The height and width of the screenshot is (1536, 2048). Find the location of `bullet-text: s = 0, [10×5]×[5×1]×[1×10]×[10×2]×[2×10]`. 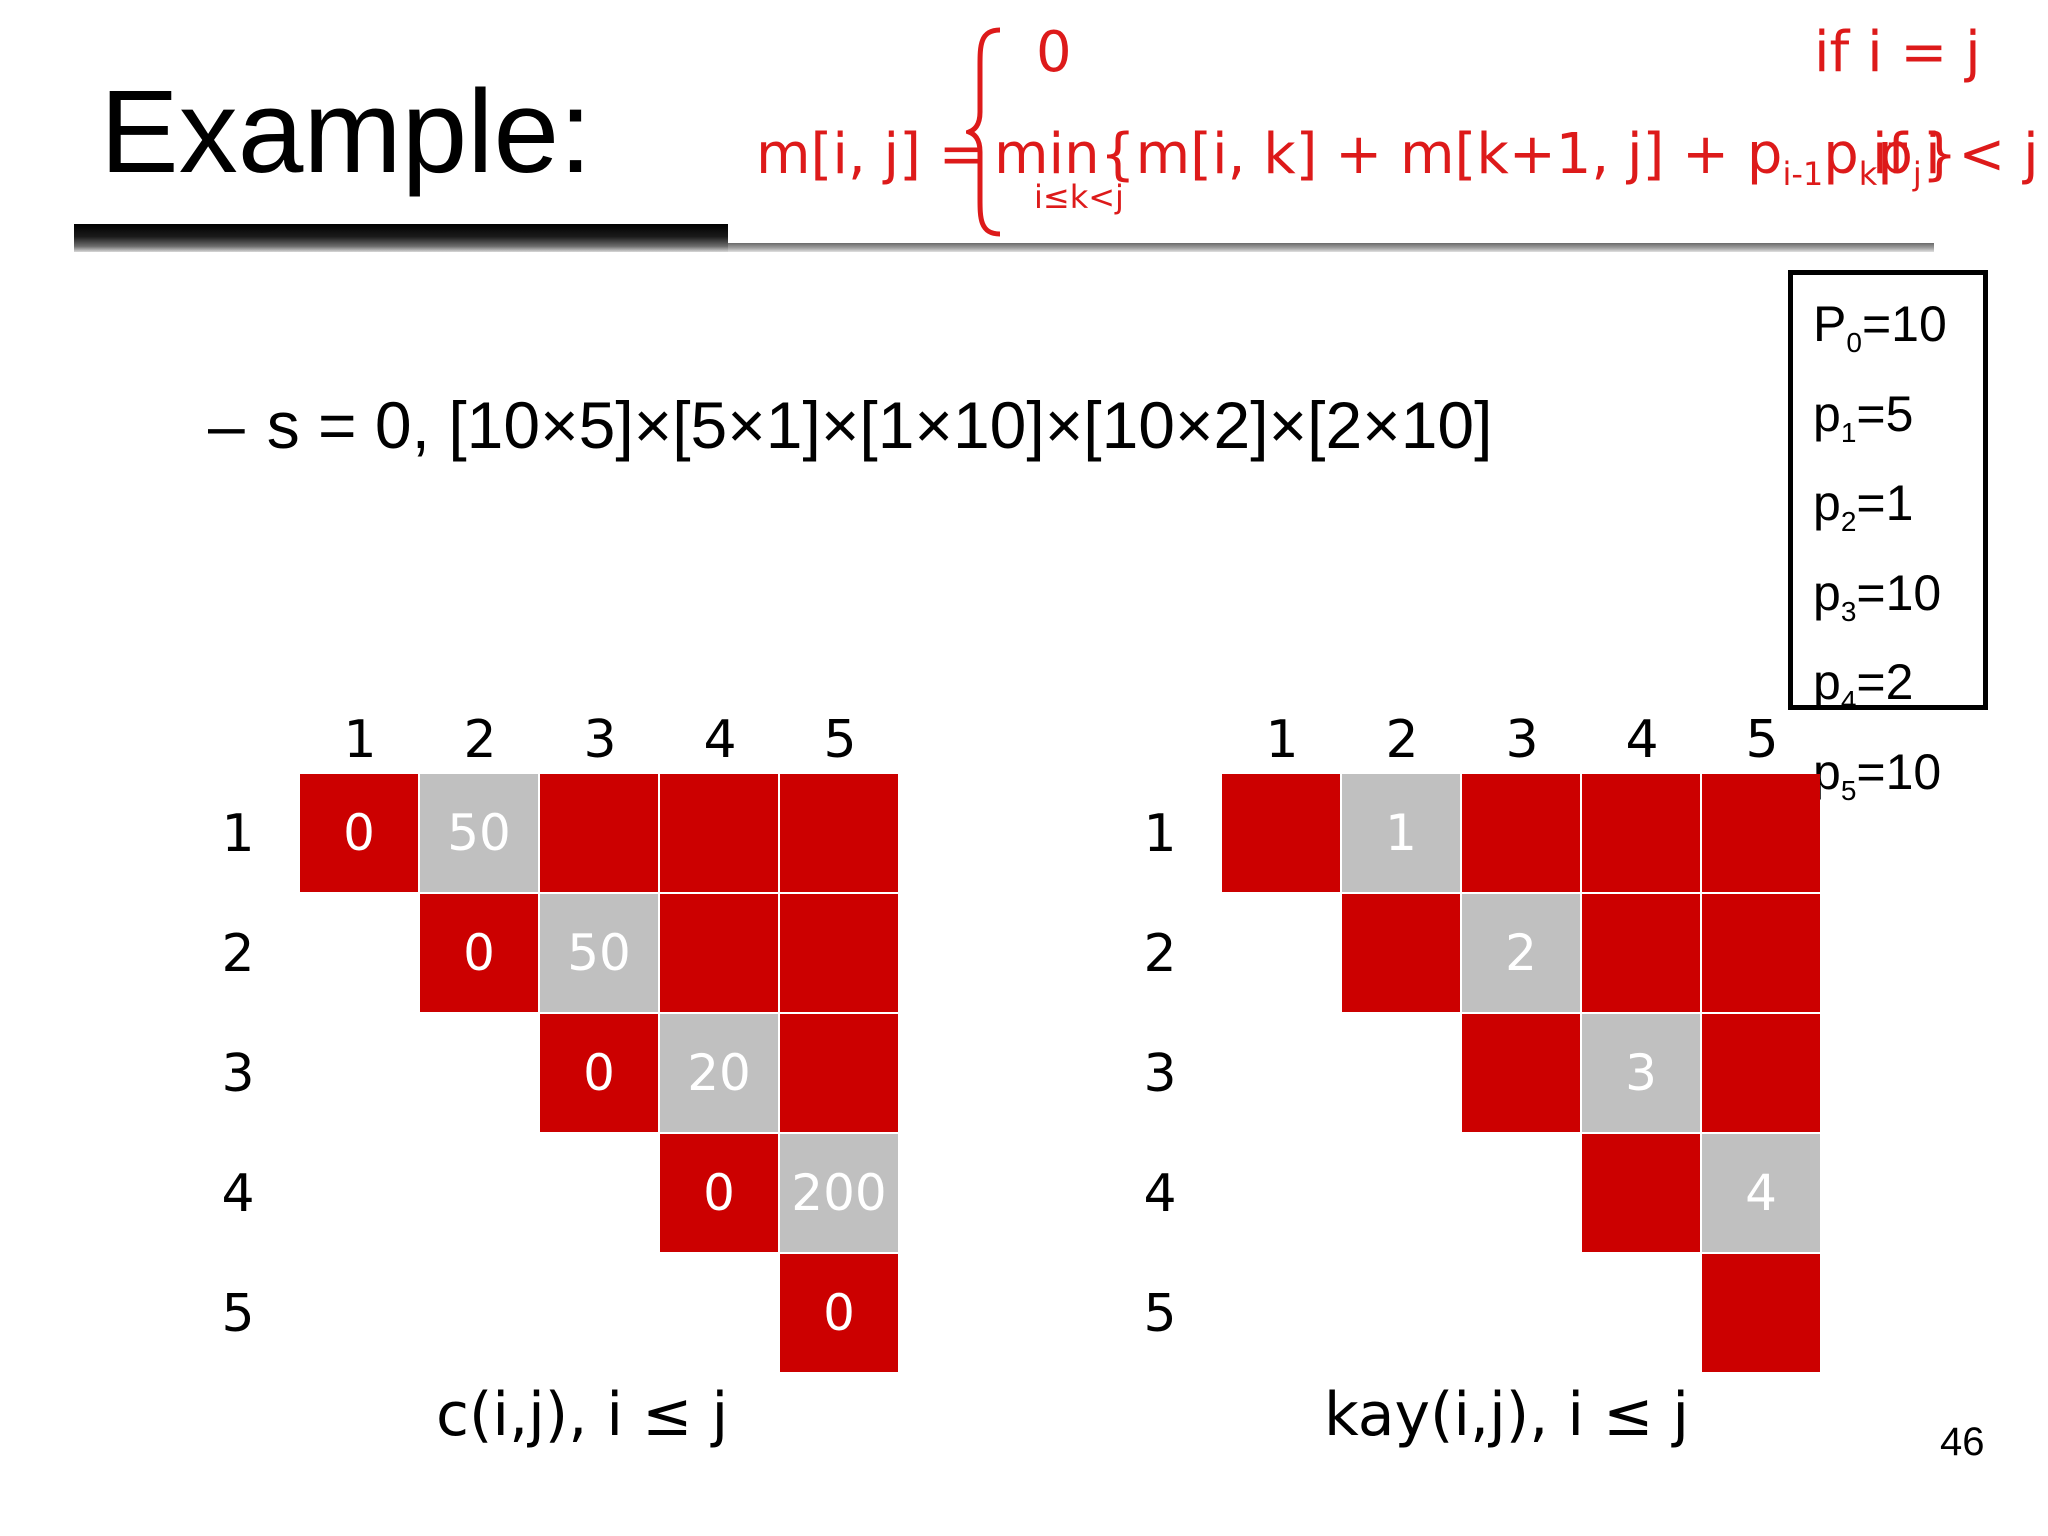

bullet-text: s = 0, [10×5]×[5×1]×[1×10]×[10×2]×[2×10] is located at coordinates (879, 425).